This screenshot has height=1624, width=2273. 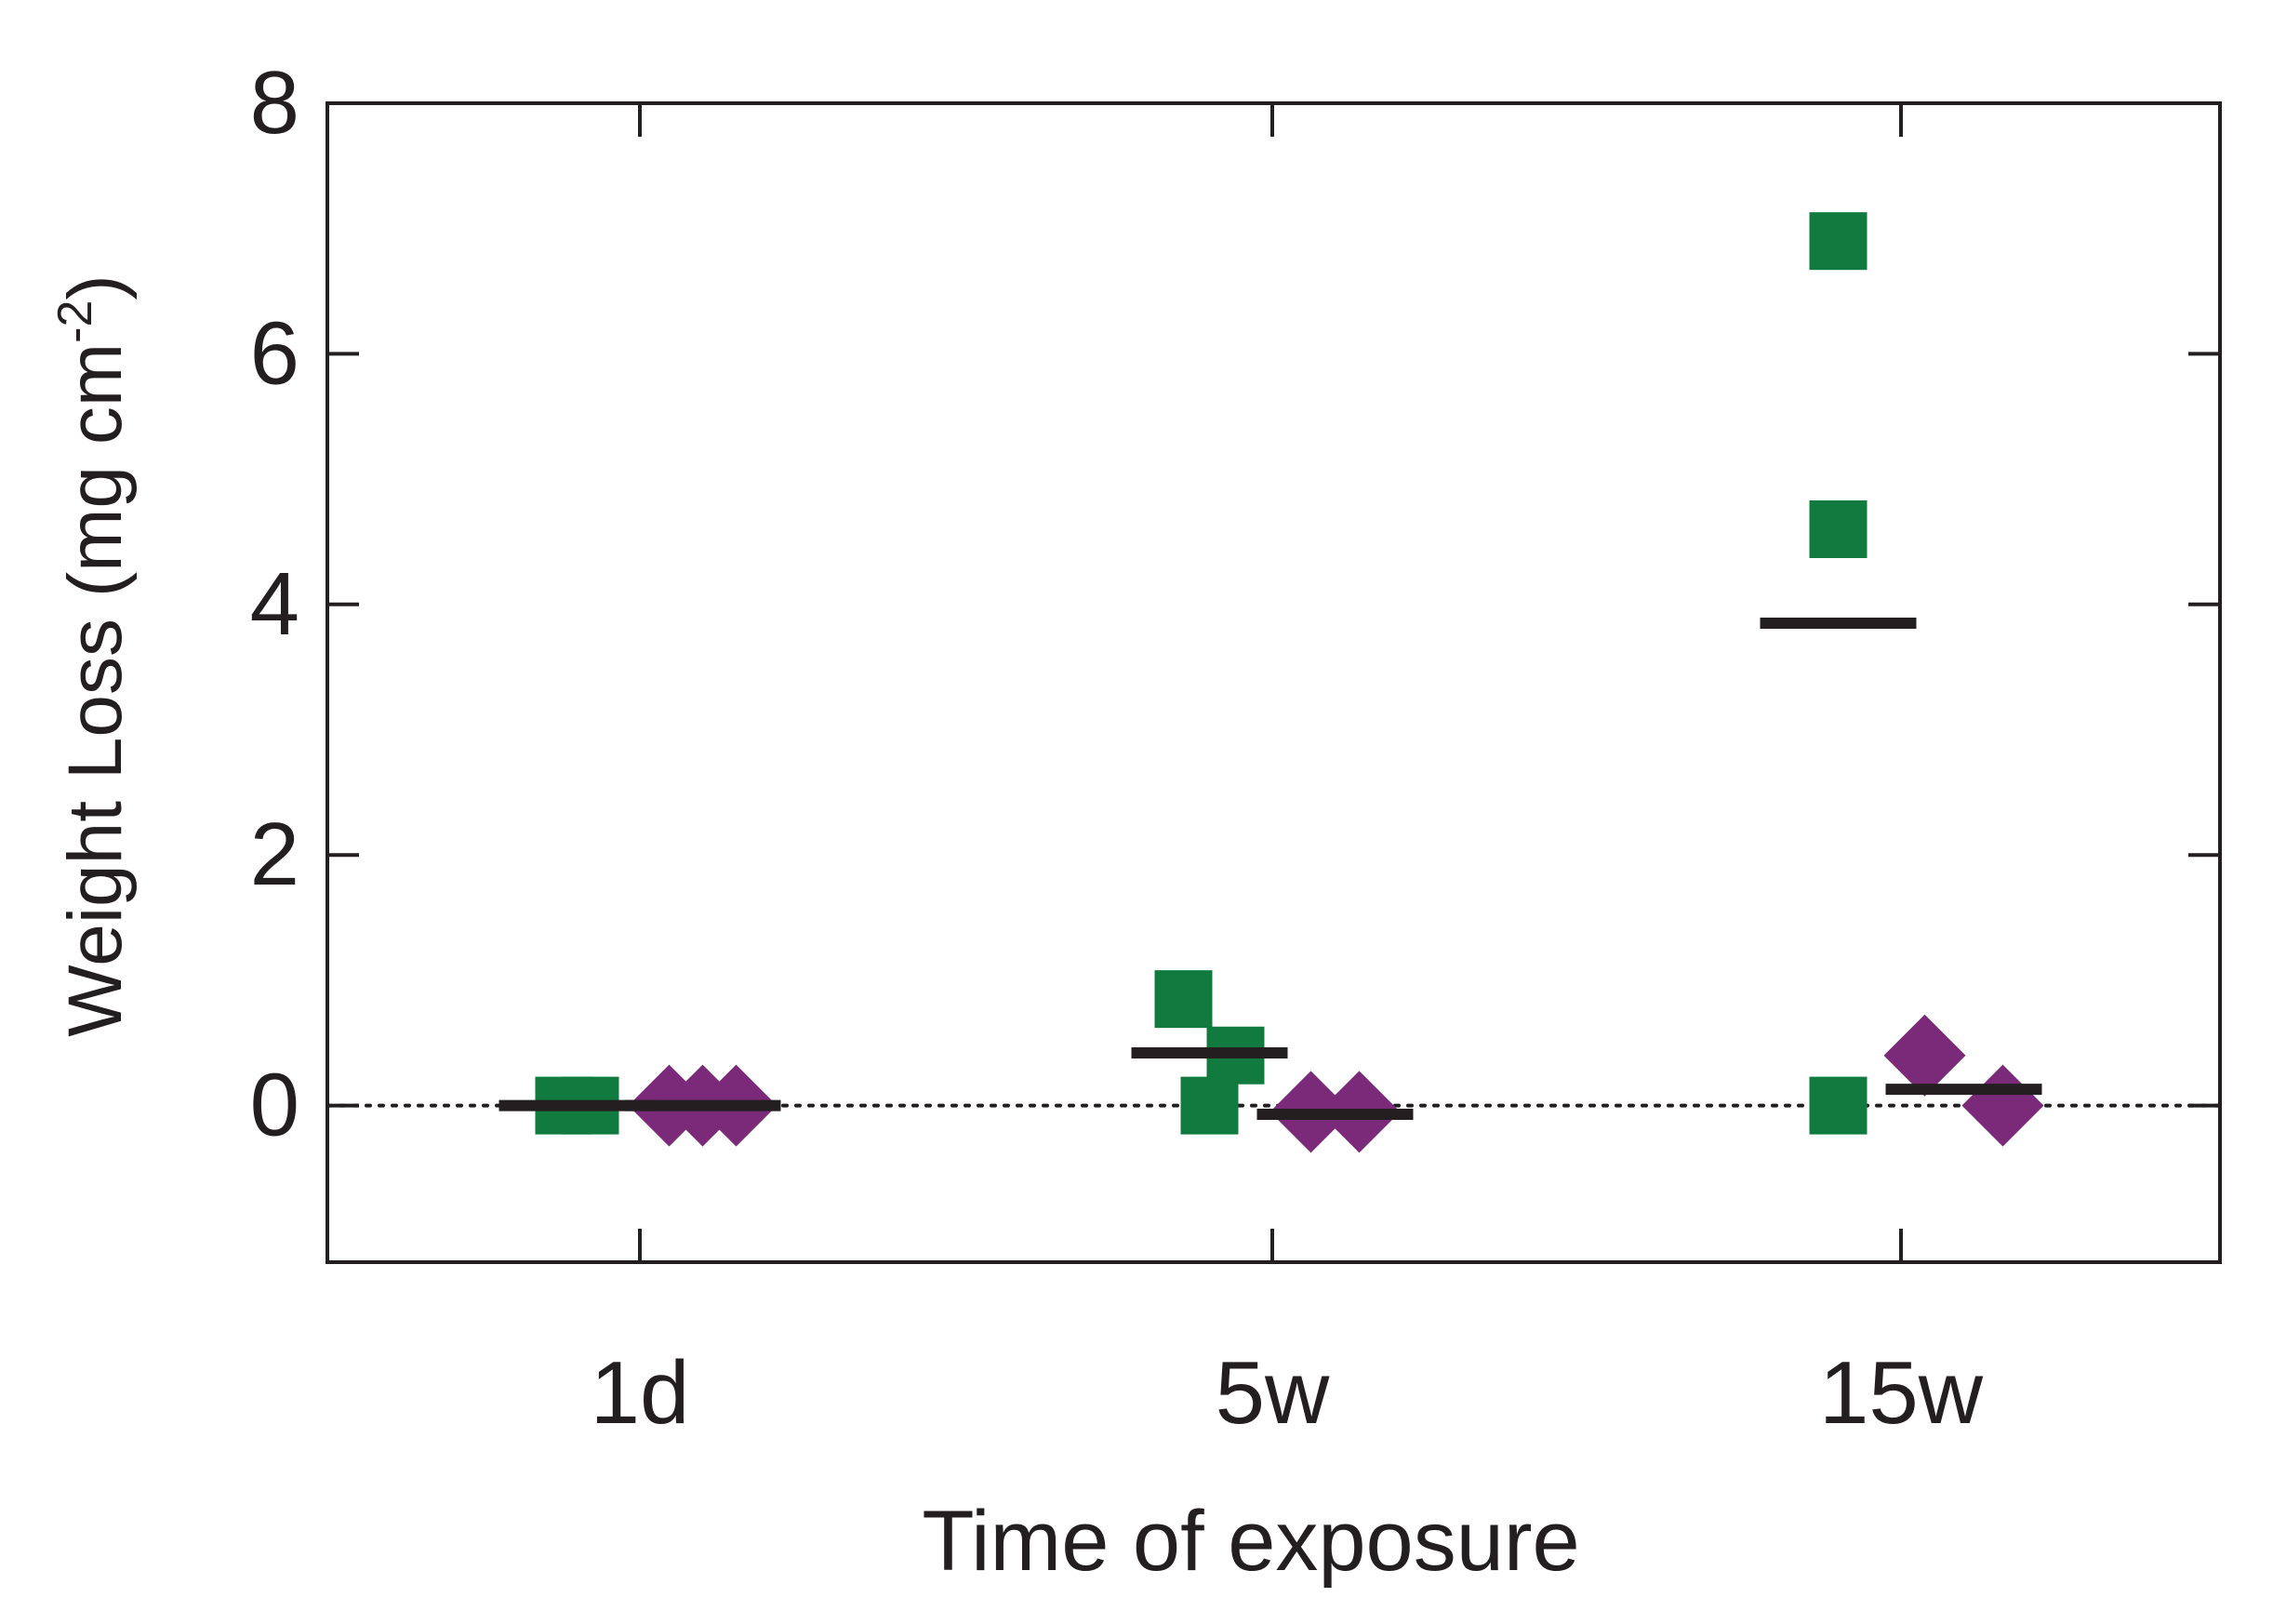 I want to click on y-axis-title: Weight Loss (mg cm-2), so click(x=93, y=655).